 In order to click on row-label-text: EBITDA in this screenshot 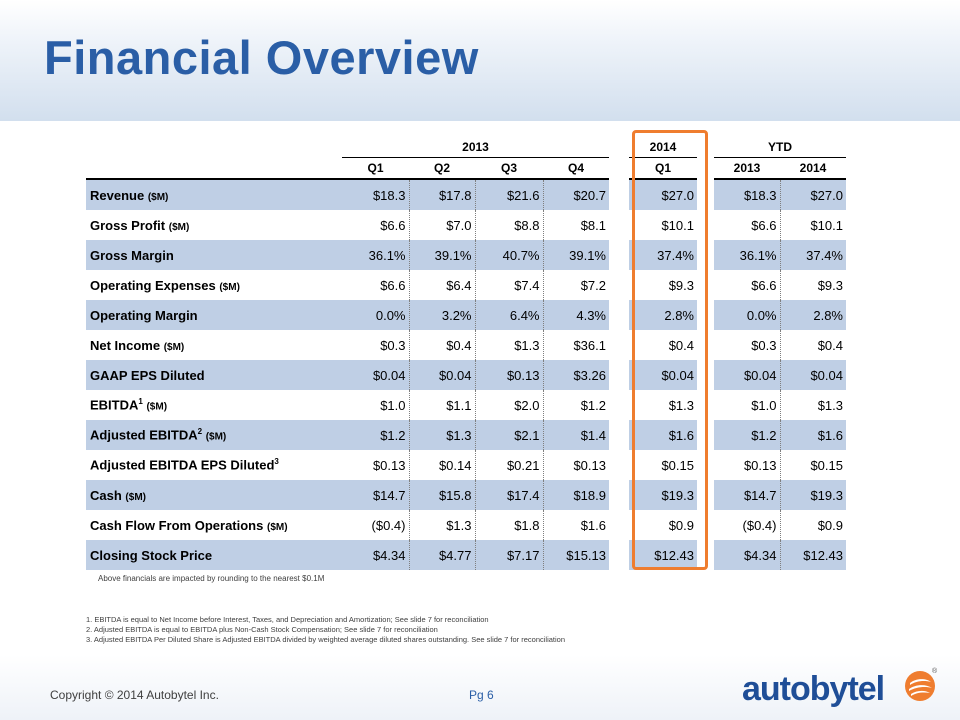, I will do `click(114, 405)`.